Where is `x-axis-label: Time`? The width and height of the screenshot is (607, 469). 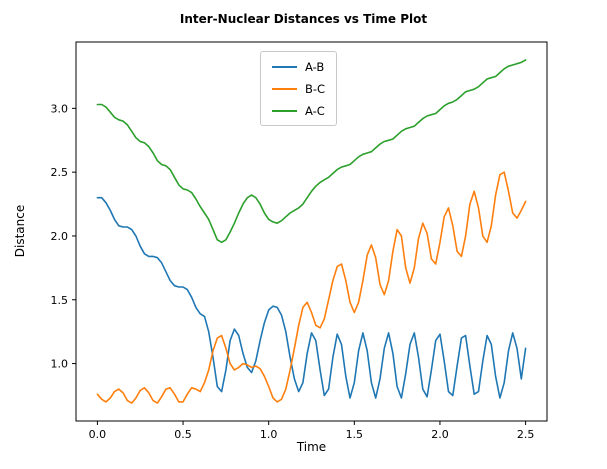 x-axis-label: Time is located at coordinates (311, 447).